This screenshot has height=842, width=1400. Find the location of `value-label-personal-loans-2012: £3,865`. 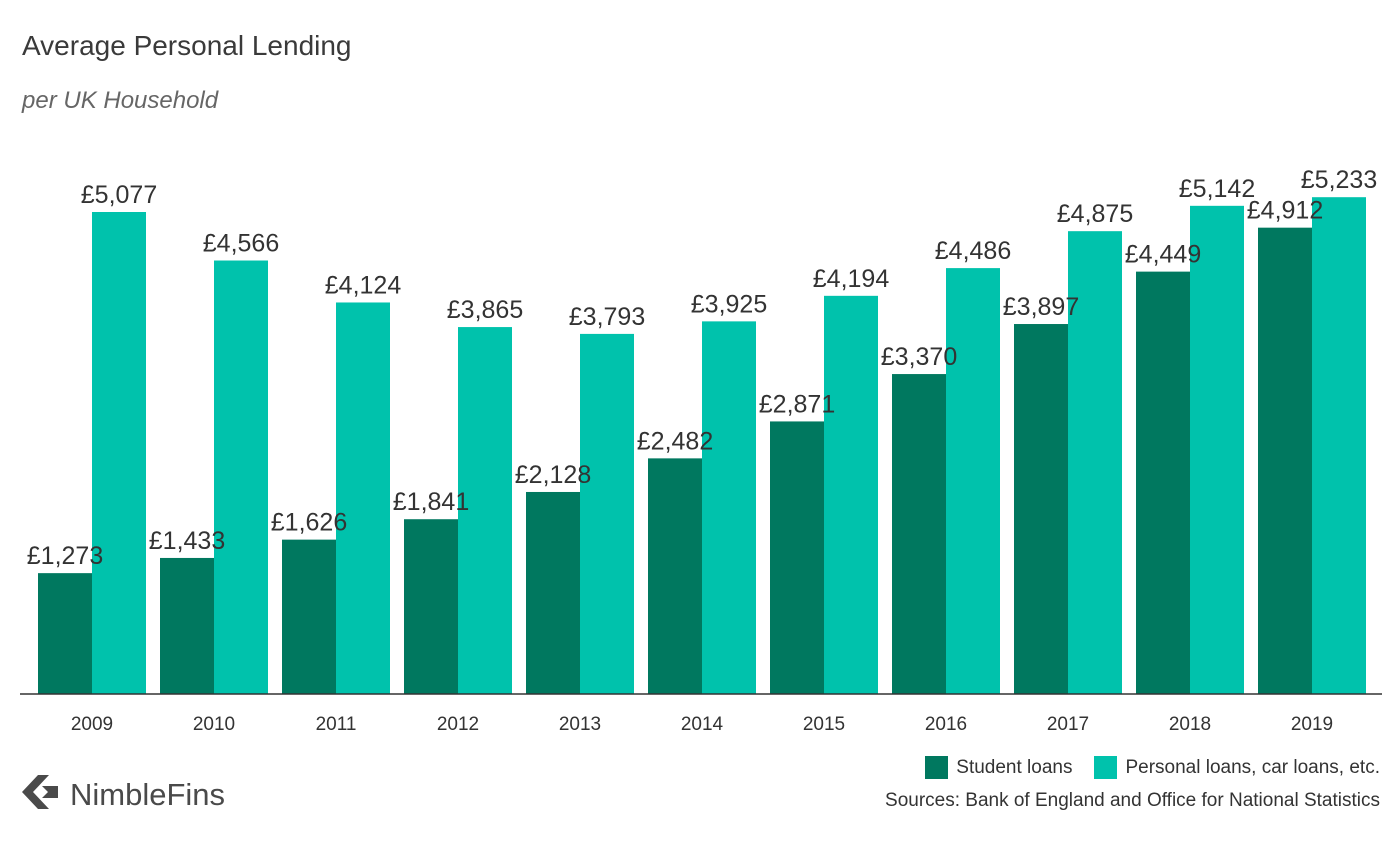

value-label-personal-loans-2012: £3,865 is located at coordinates (485, 310).